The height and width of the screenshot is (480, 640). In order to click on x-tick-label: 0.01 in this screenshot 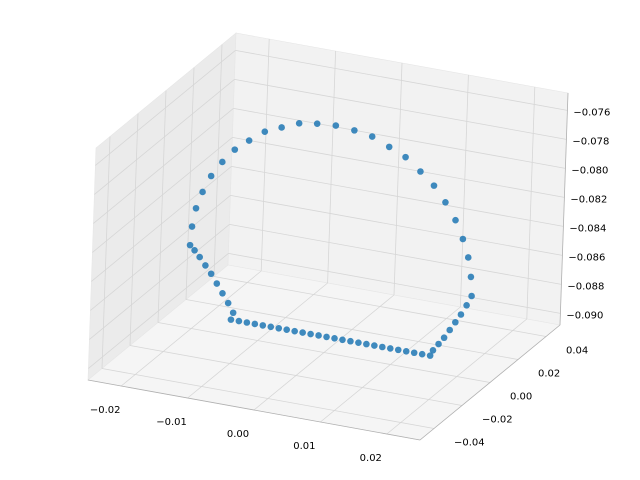, I will do `click(304, 446)`.